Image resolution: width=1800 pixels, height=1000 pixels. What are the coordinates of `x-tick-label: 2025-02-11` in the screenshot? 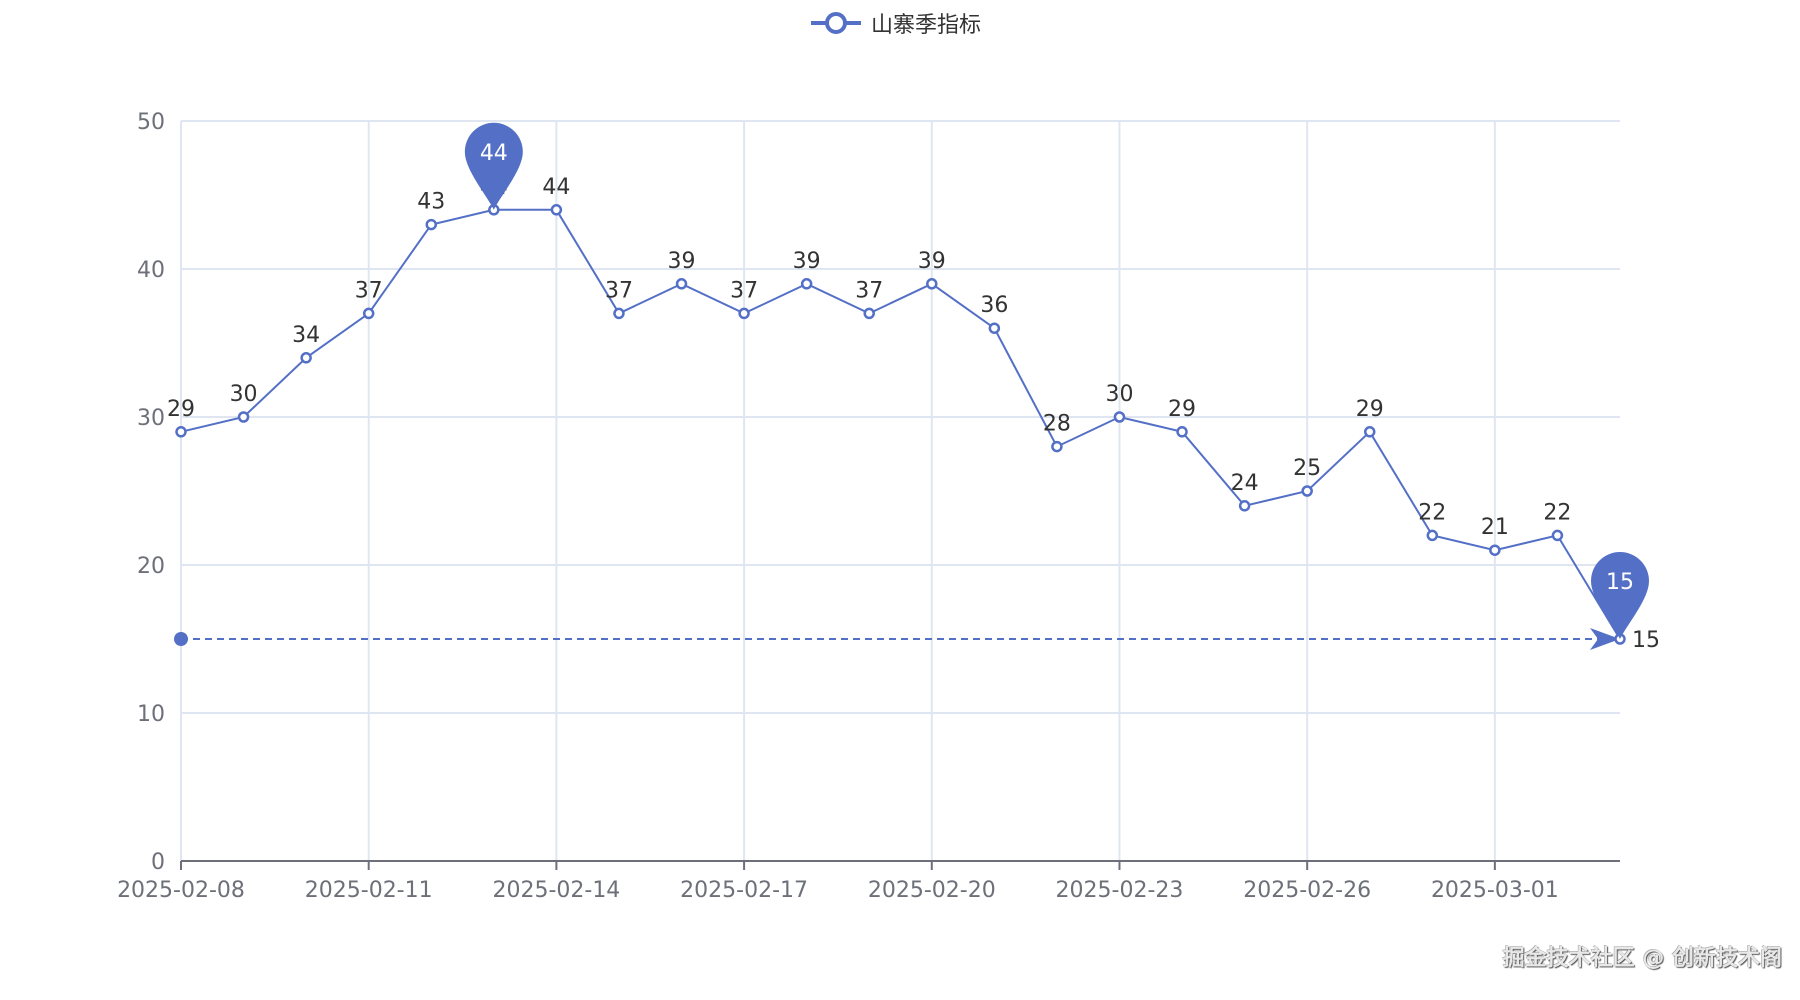 It's located at (369, 890).